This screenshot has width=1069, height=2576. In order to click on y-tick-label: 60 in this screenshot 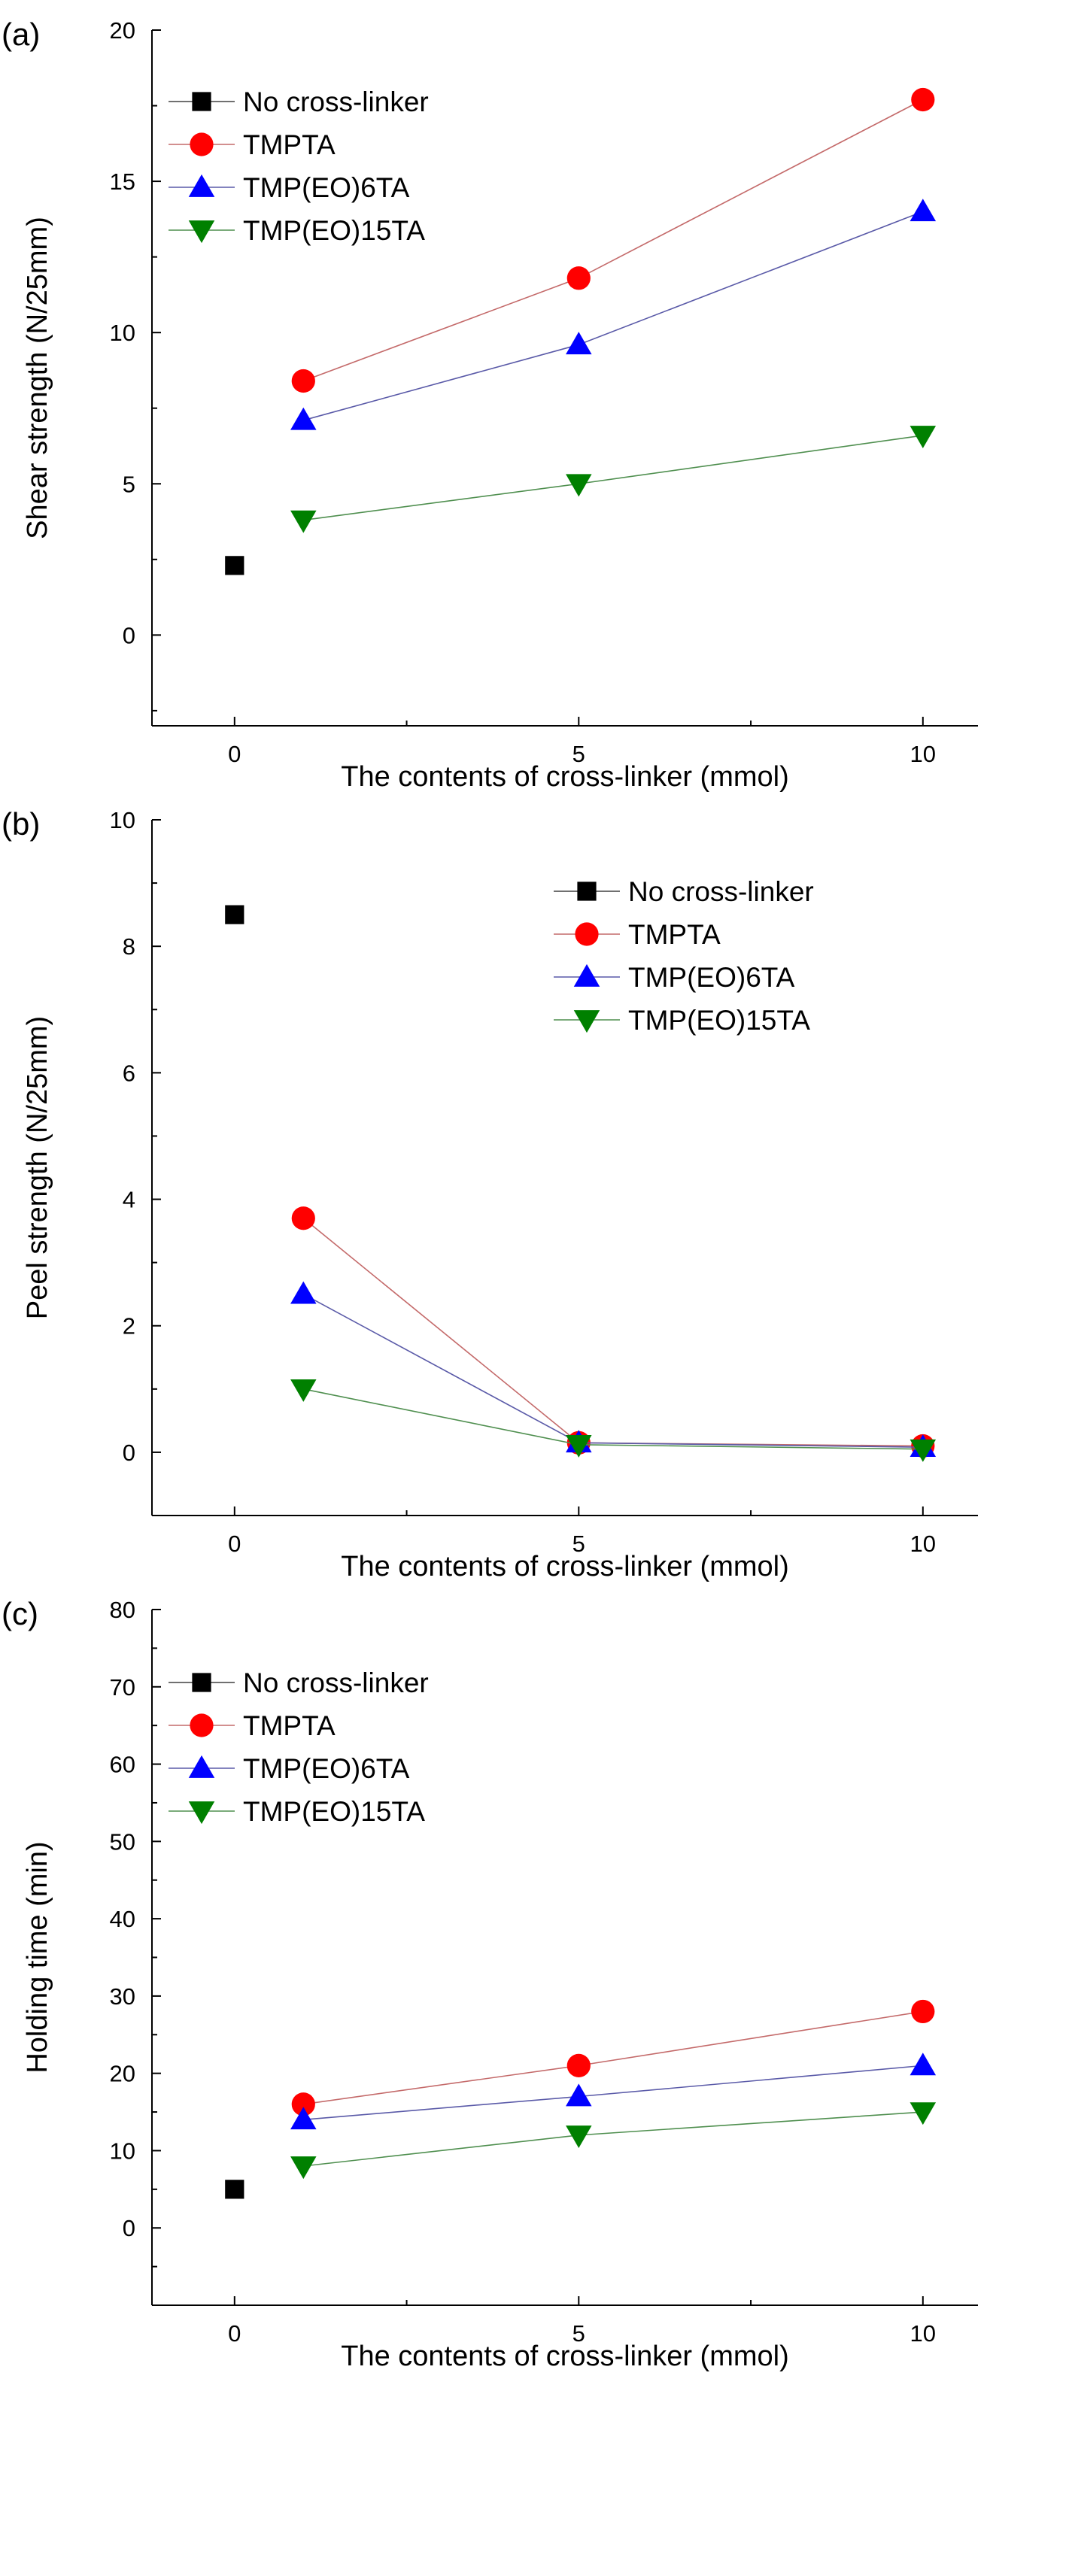, I will do `click(122, 1765)`.